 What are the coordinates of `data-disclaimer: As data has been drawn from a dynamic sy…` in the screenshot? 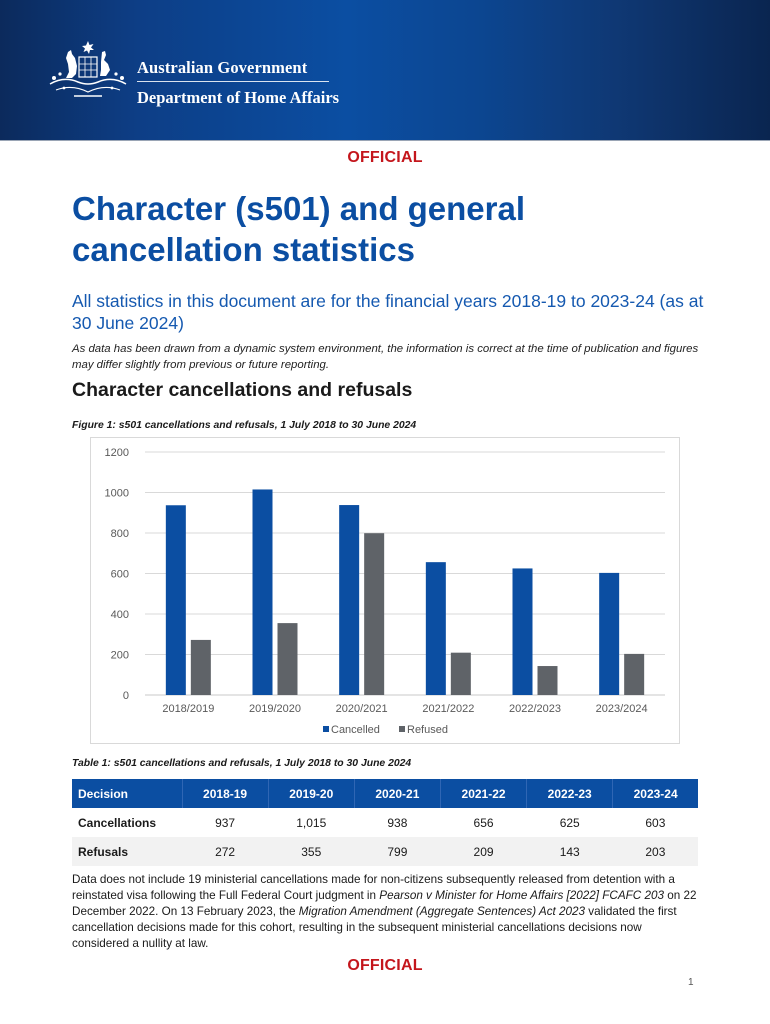 It's located at (385, 357).